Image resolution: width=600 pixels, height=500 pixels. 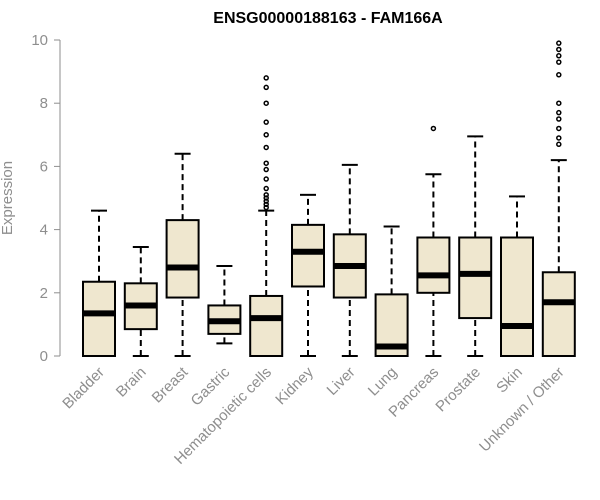 What do you see at coordinates (341, 381) in the screenshot?
I see `x-category-label: Liver` at bounding box center [341, 381].